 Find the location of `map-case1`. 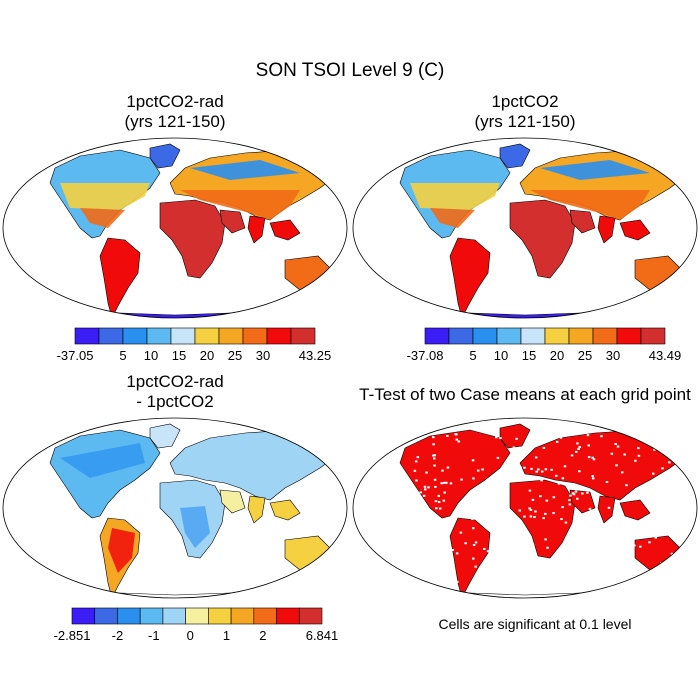

map-case1 is located at coordinates (175, 228).